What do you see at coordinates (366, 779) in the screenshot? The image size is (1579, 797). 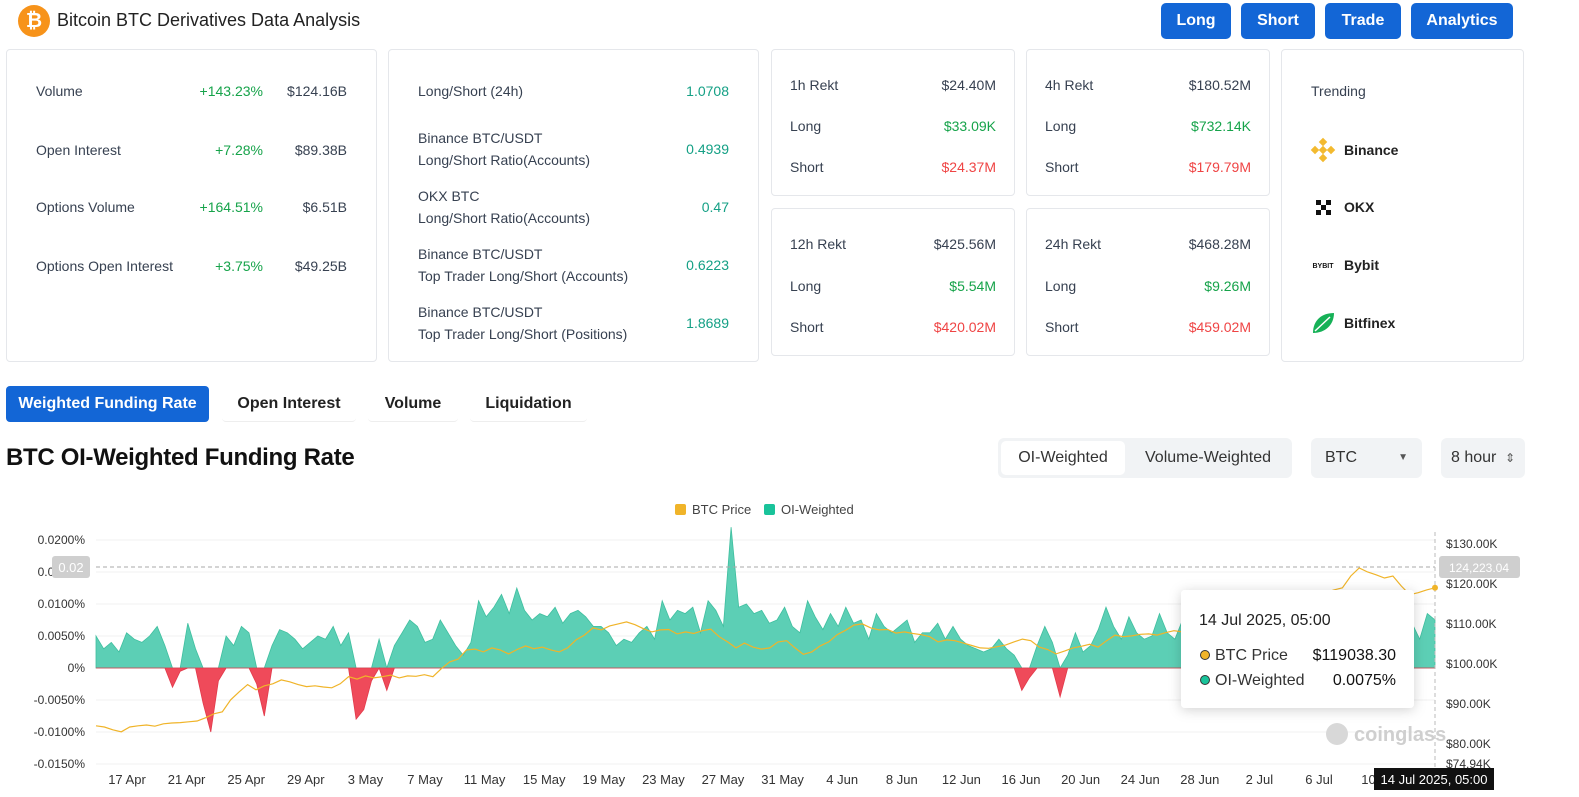 I see `x-tick-label: 3 May` at bounding box center [366, 779].